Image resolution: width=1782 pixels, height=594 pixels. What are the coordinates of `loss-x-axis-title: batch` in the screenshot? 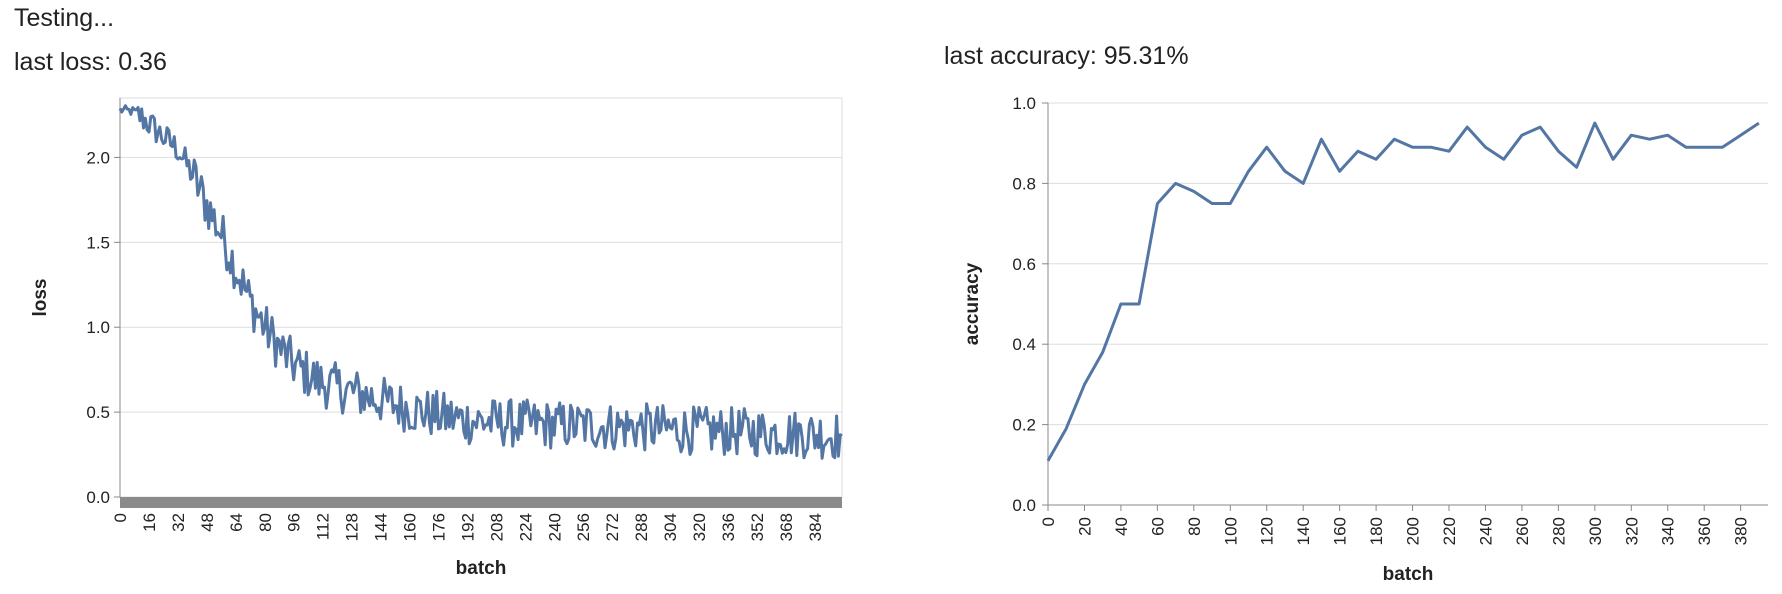 It's located at (481, 568).